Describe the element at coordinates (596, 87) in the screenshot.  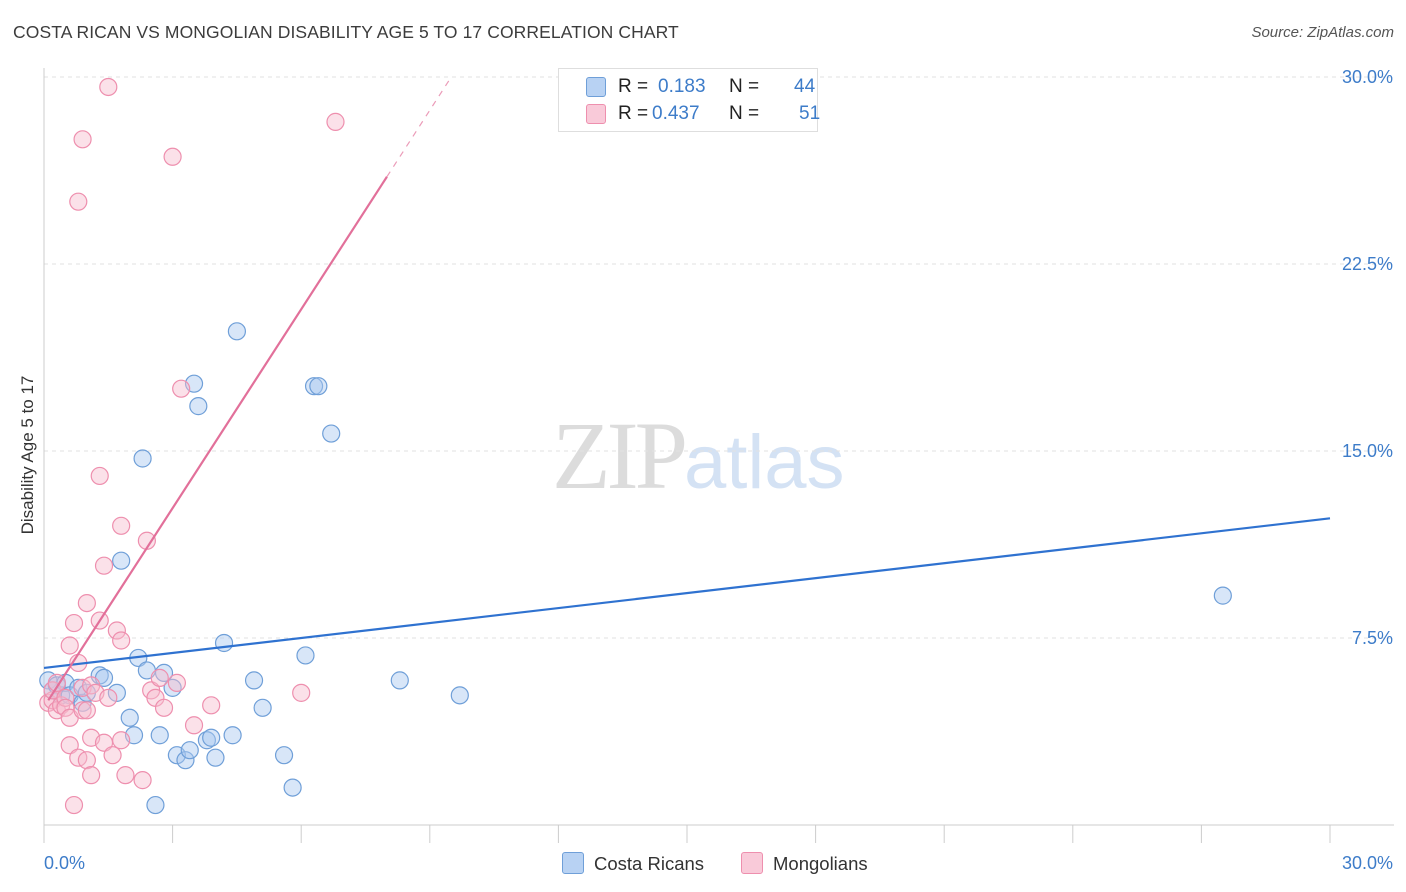
I see `legend-swatch-blue` at that location.